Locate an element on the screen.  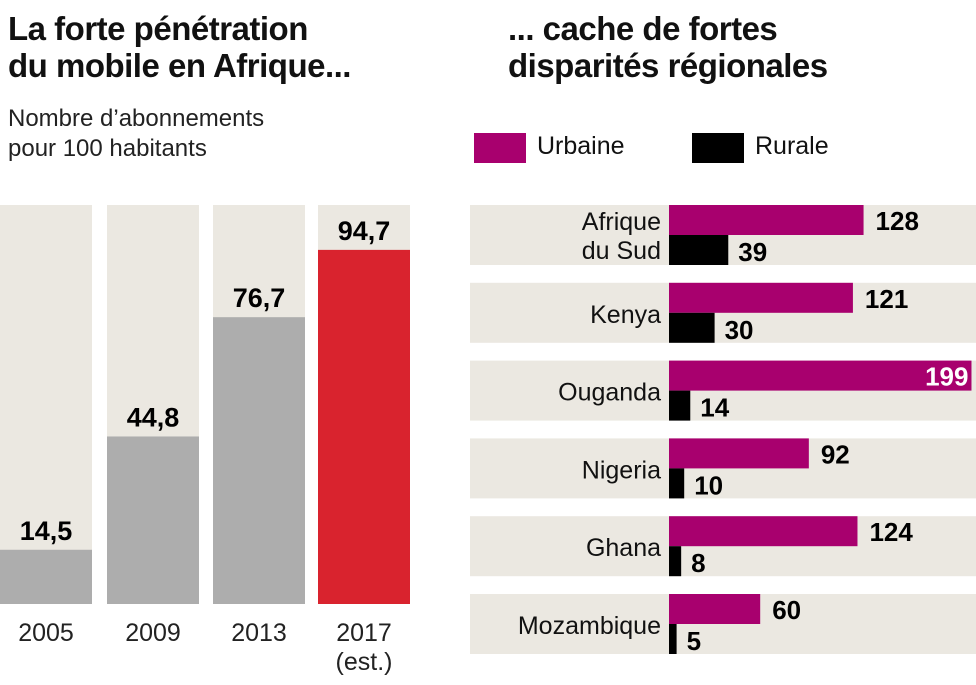
right-title-line: disparités régionales is located at coordinates (668, 65).